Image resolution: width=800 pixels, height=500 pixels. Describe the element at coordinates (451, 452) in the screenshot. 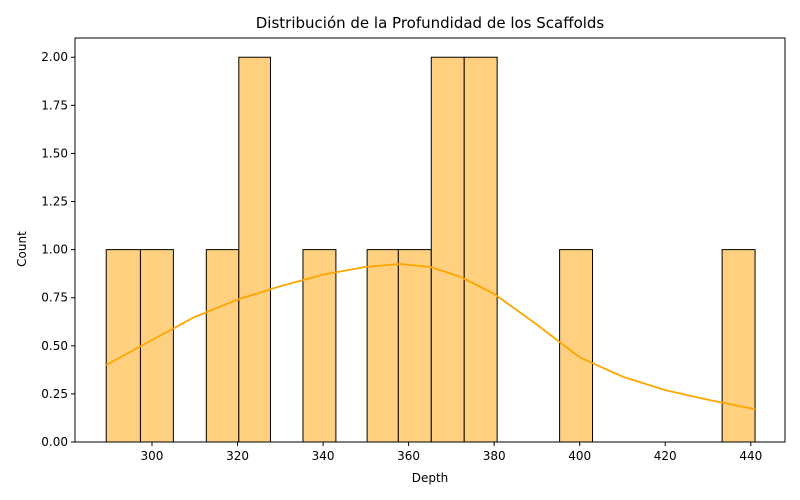

I see `x-axis-ticks: 300 320 340 360 380 400 420 440` at that location.